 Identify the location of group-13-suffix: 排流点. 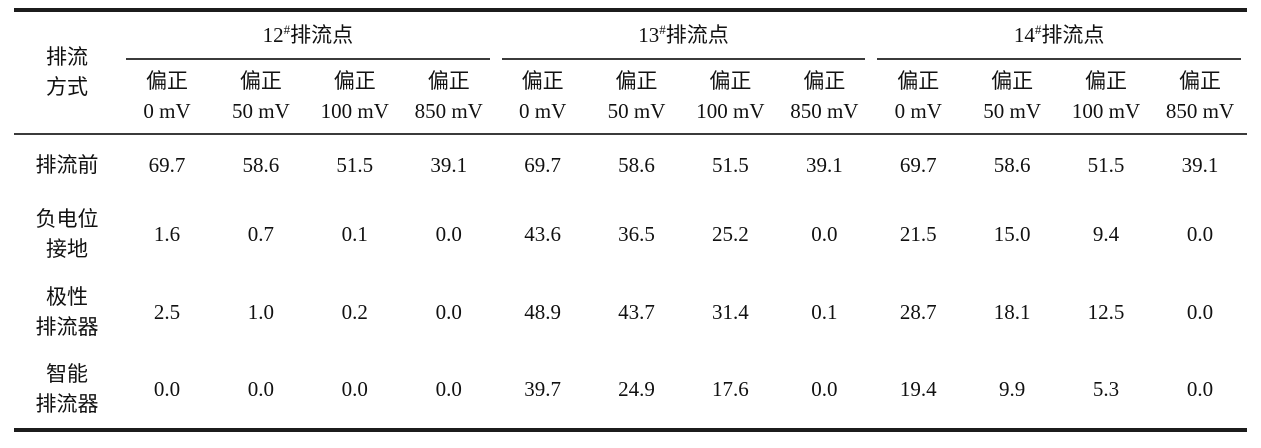
(697, 35).